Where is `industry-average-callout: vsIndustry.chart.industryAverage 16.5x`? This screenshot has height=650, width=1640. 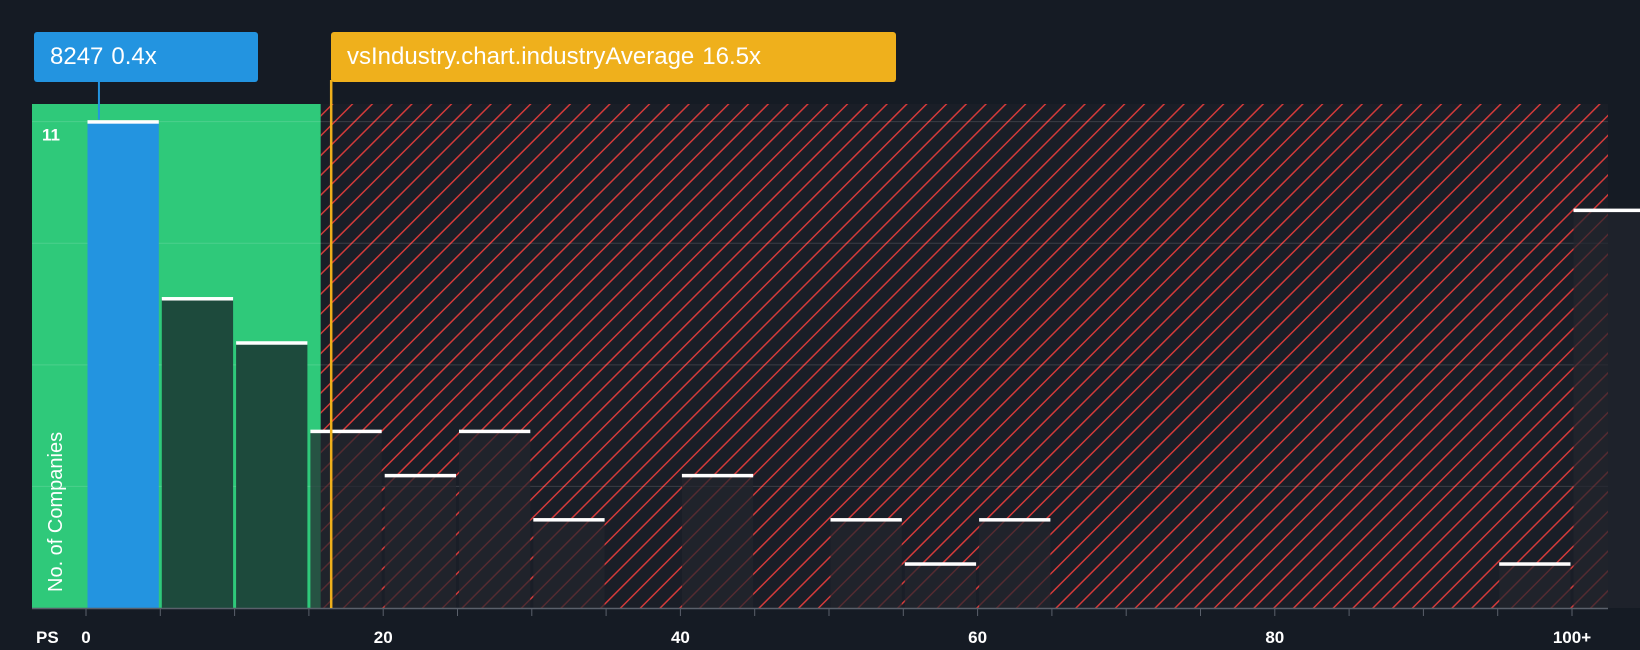
industry-average-callout: vsIndustry.chart.industryAverage 16.5x is located at coordinates (613, 57).